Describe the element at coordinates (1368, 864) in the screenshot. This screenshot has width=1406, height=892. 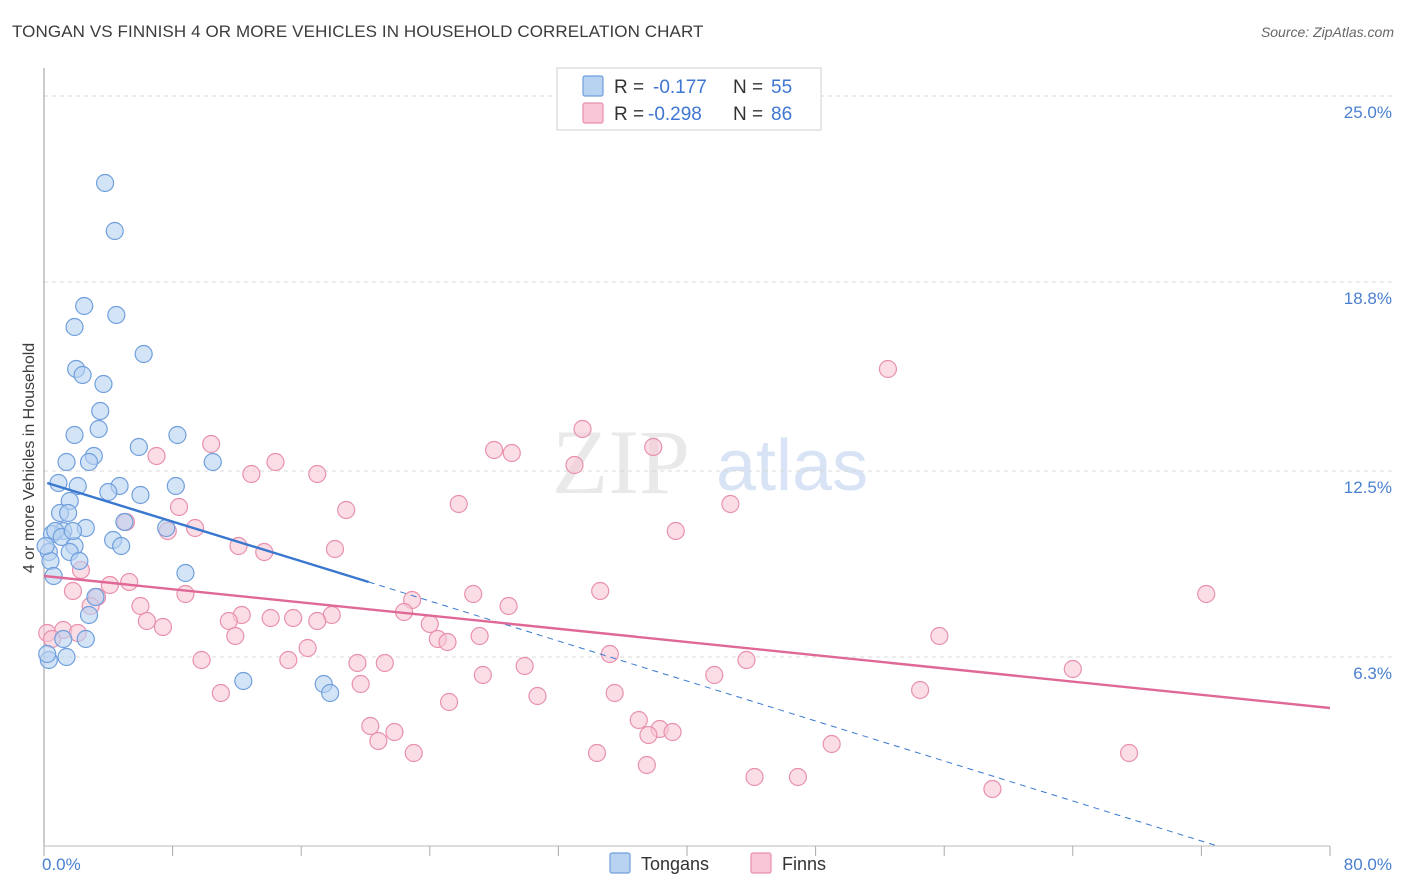
I see `x-tick-label-max: 80.0%` at that location.